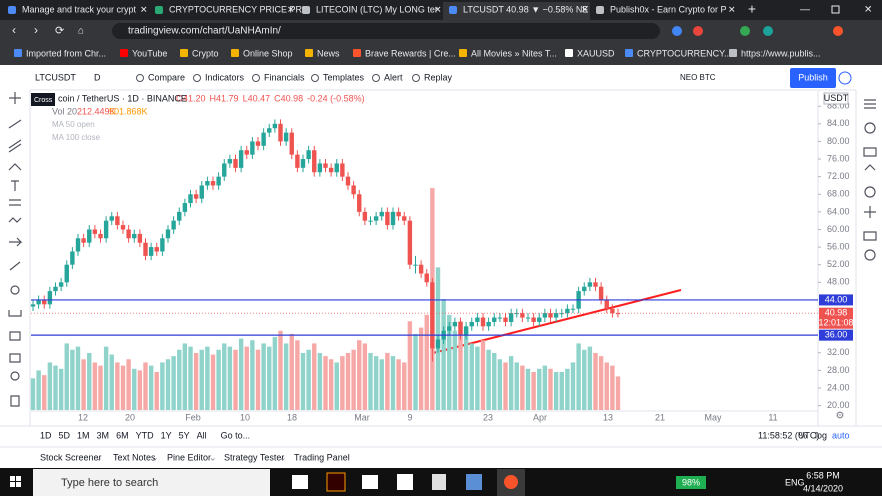  Describe the element at coordinates (166, 77) in the screenshot. I see `toolbar-item: Compare` at that location.